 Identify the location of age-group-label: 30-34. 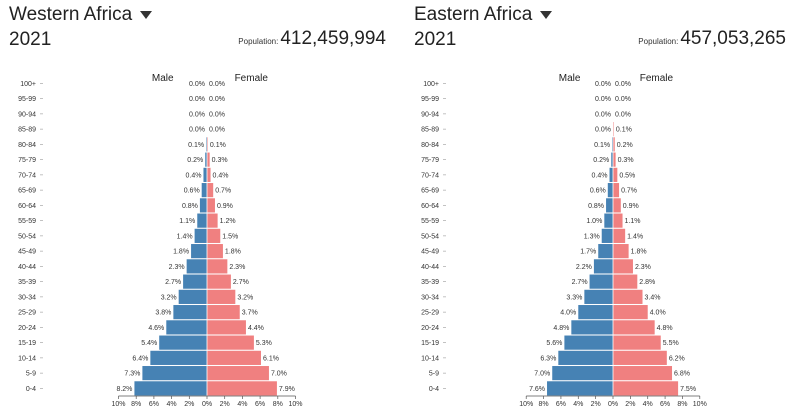
(430, 297).